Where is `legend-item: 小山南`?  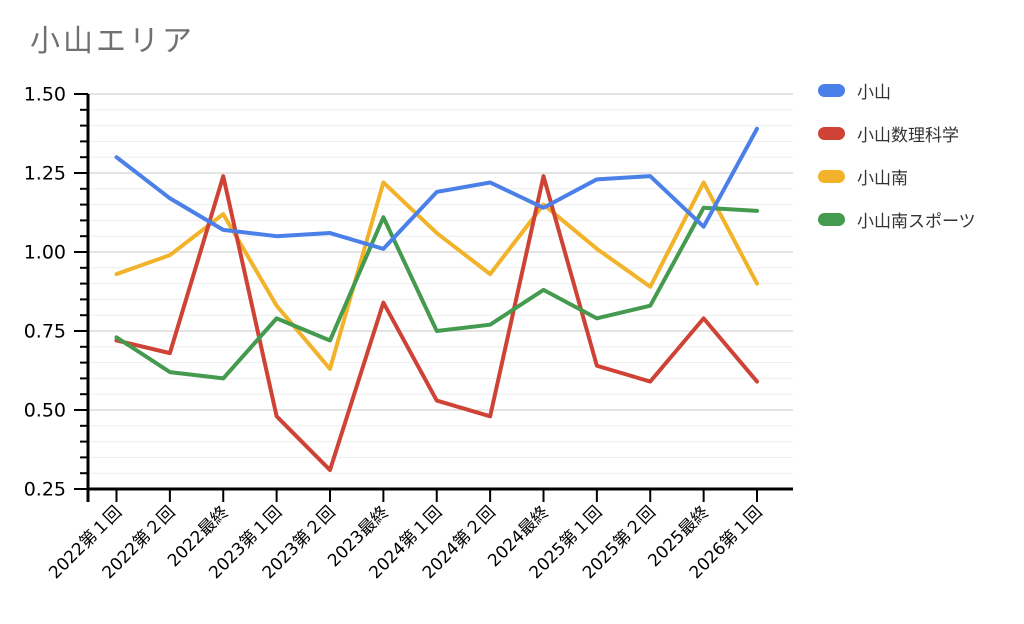 legend-item: 小山南 is located at coordinates (897, 177).